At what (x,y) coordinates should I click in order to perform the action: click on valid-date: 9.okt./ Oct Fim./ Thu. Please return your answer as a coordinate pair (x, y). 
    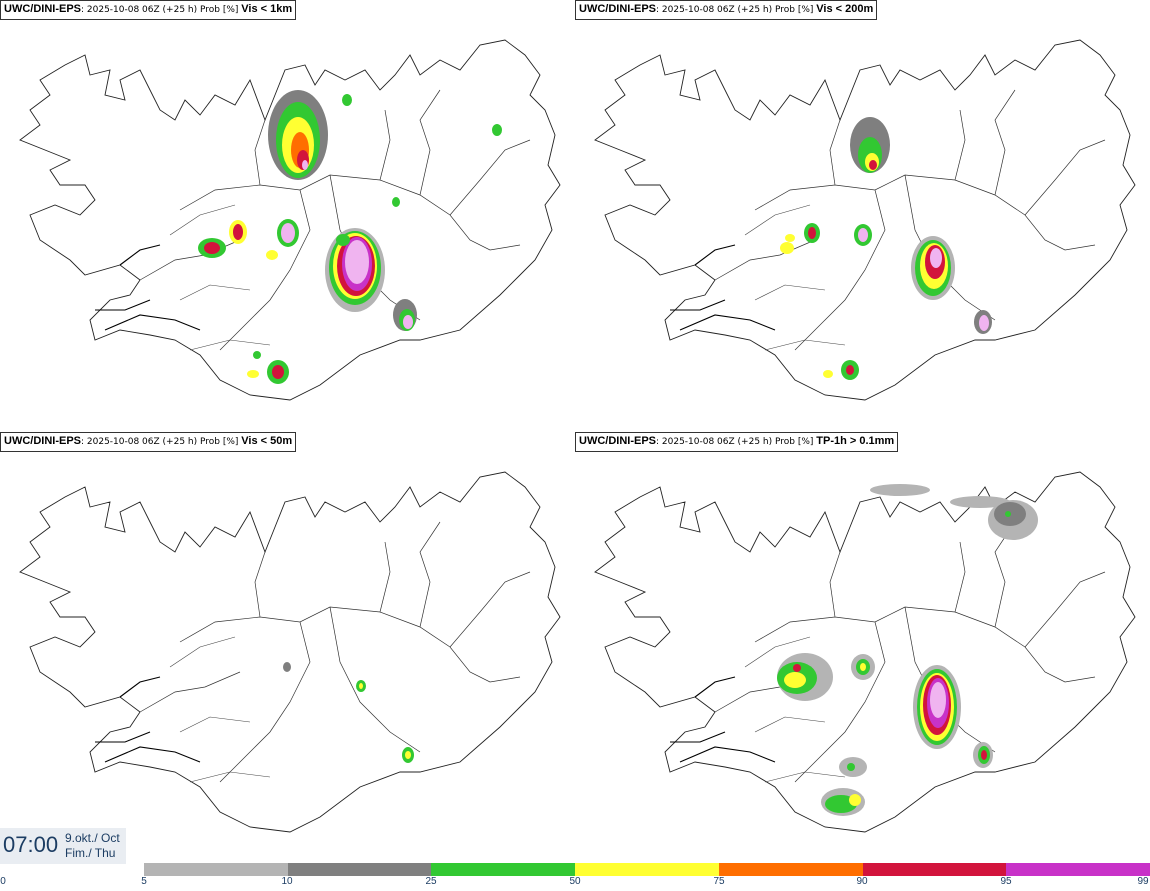
    Looking at the image, I should click on (92, 846).